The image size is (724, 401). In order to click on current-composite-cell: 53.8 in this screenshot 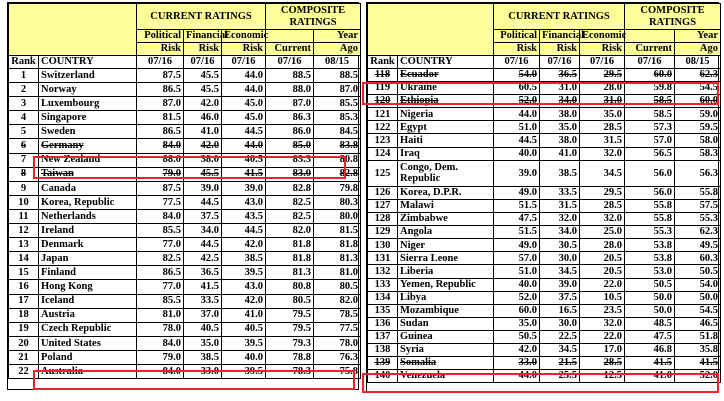, I will do `click(650, 258)`.